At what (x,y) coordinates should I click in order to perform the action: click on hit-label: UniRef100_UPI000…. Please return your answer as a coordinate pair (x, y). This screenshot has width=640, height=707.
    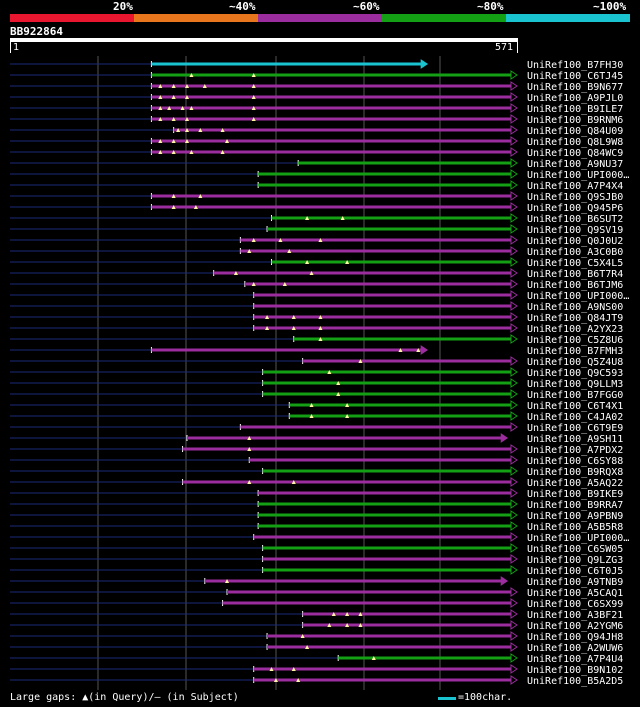
    Looking at the image, I should click on (578, 538).